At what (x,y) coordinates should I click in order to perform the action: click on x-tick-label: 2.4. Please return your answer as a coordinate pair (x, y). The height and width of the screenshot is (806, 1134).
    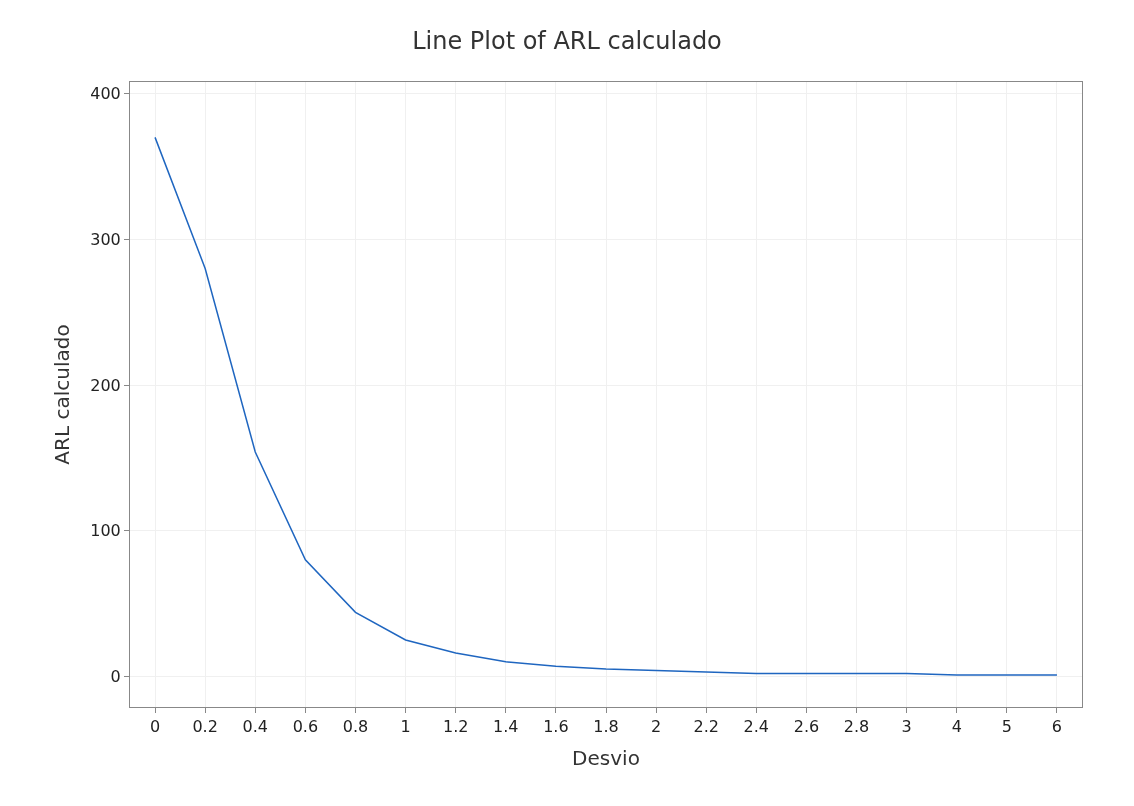
    Looking at the image, I should click on (756, 727).